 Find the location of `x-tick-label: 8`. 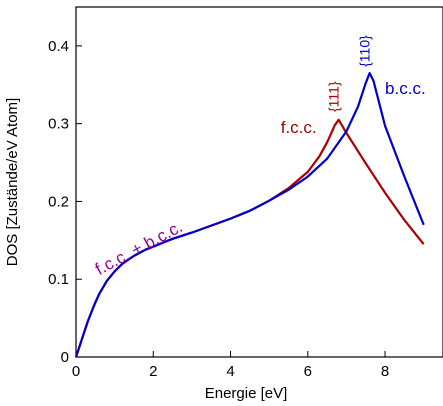

x-tick-label: 8 is located at coordinates (385, 371).